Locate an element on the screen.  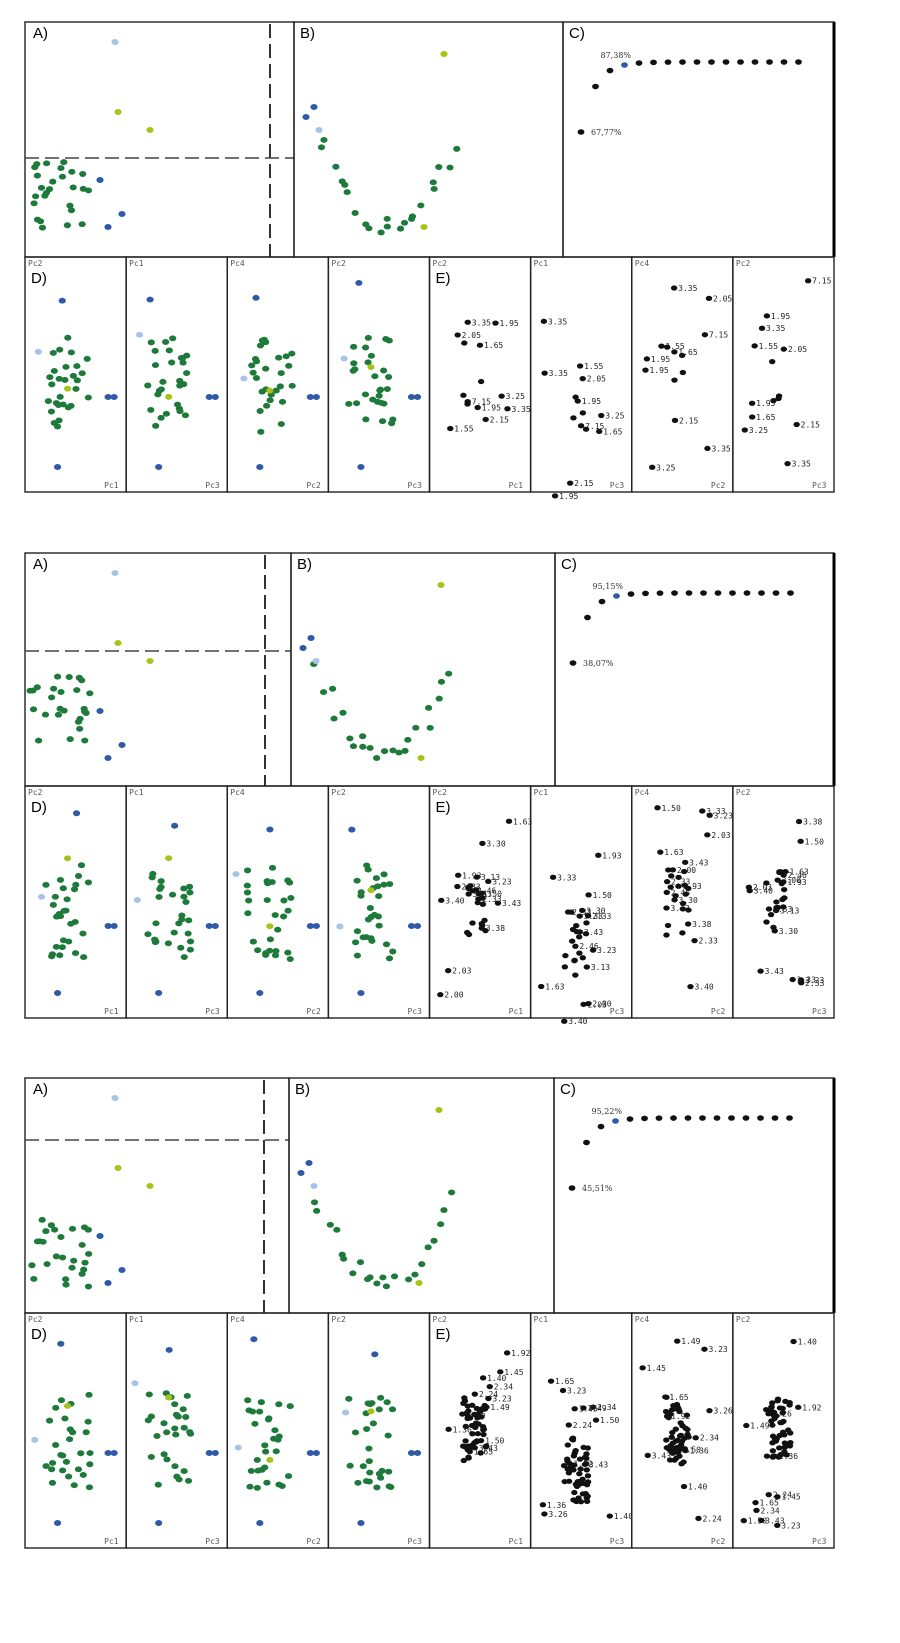
panel-e-point-label: 2.34 is located at coordinates (709, 1438).